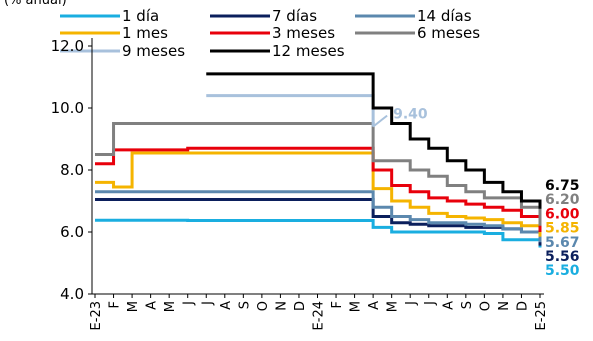 Image resolution: width=593 pixels, height=341 pixels. Describe the element at coordinates (308, 51) in the screenshot. I see `legend-label: 12 meses` at that location.